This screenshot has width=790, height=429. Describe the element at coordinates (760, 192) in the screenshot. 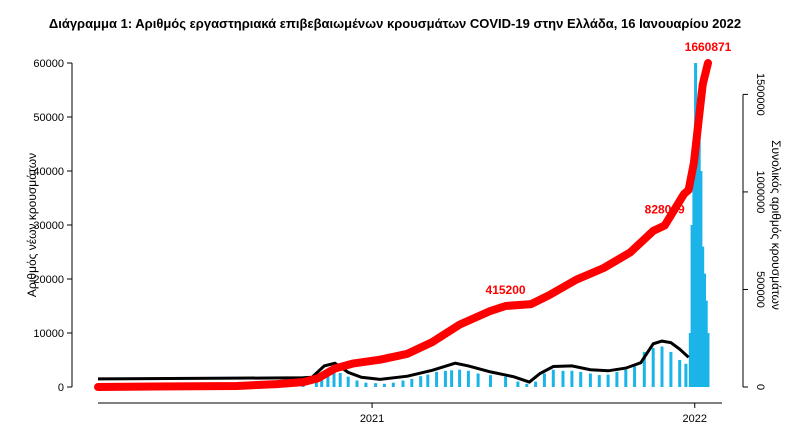

I see `y2-tick-label: 1000000` at that location.